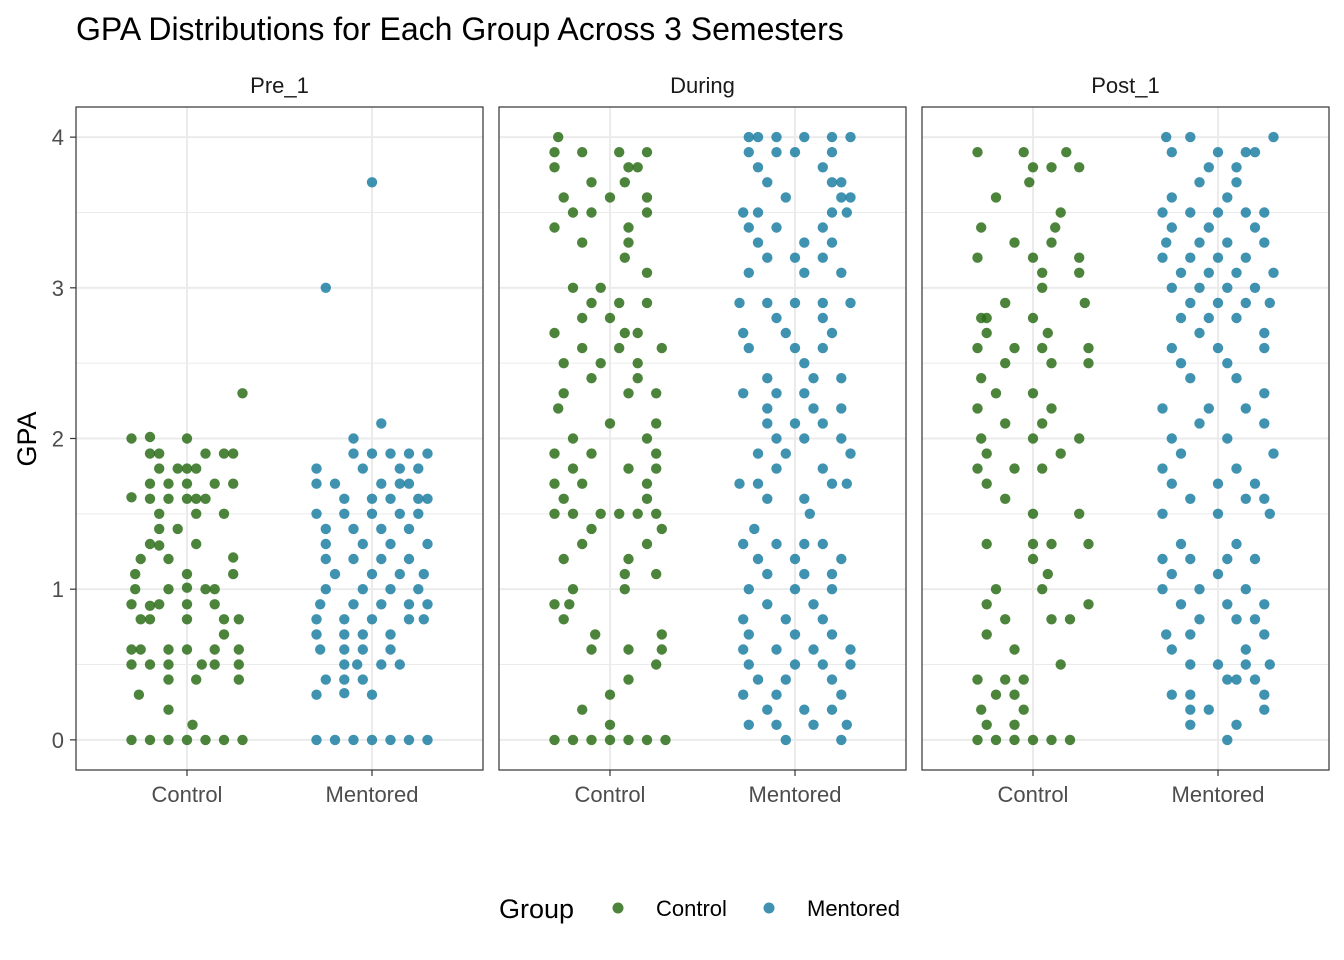 Image resolution: width=1344 pixels, height=960 pixels. Describe the element at coordinates (699, 909) in the screenshot. I see `legend: Group Control Mentored` at that location.